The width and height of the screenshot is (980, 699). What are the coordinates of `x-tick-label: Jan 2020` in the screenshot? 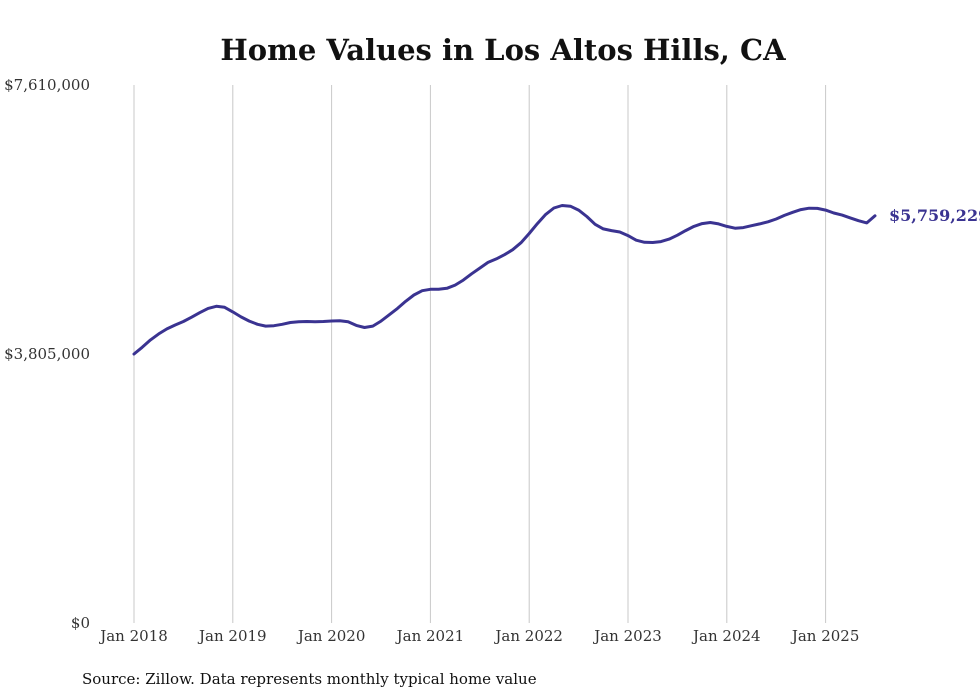 It's located at (331, 636).